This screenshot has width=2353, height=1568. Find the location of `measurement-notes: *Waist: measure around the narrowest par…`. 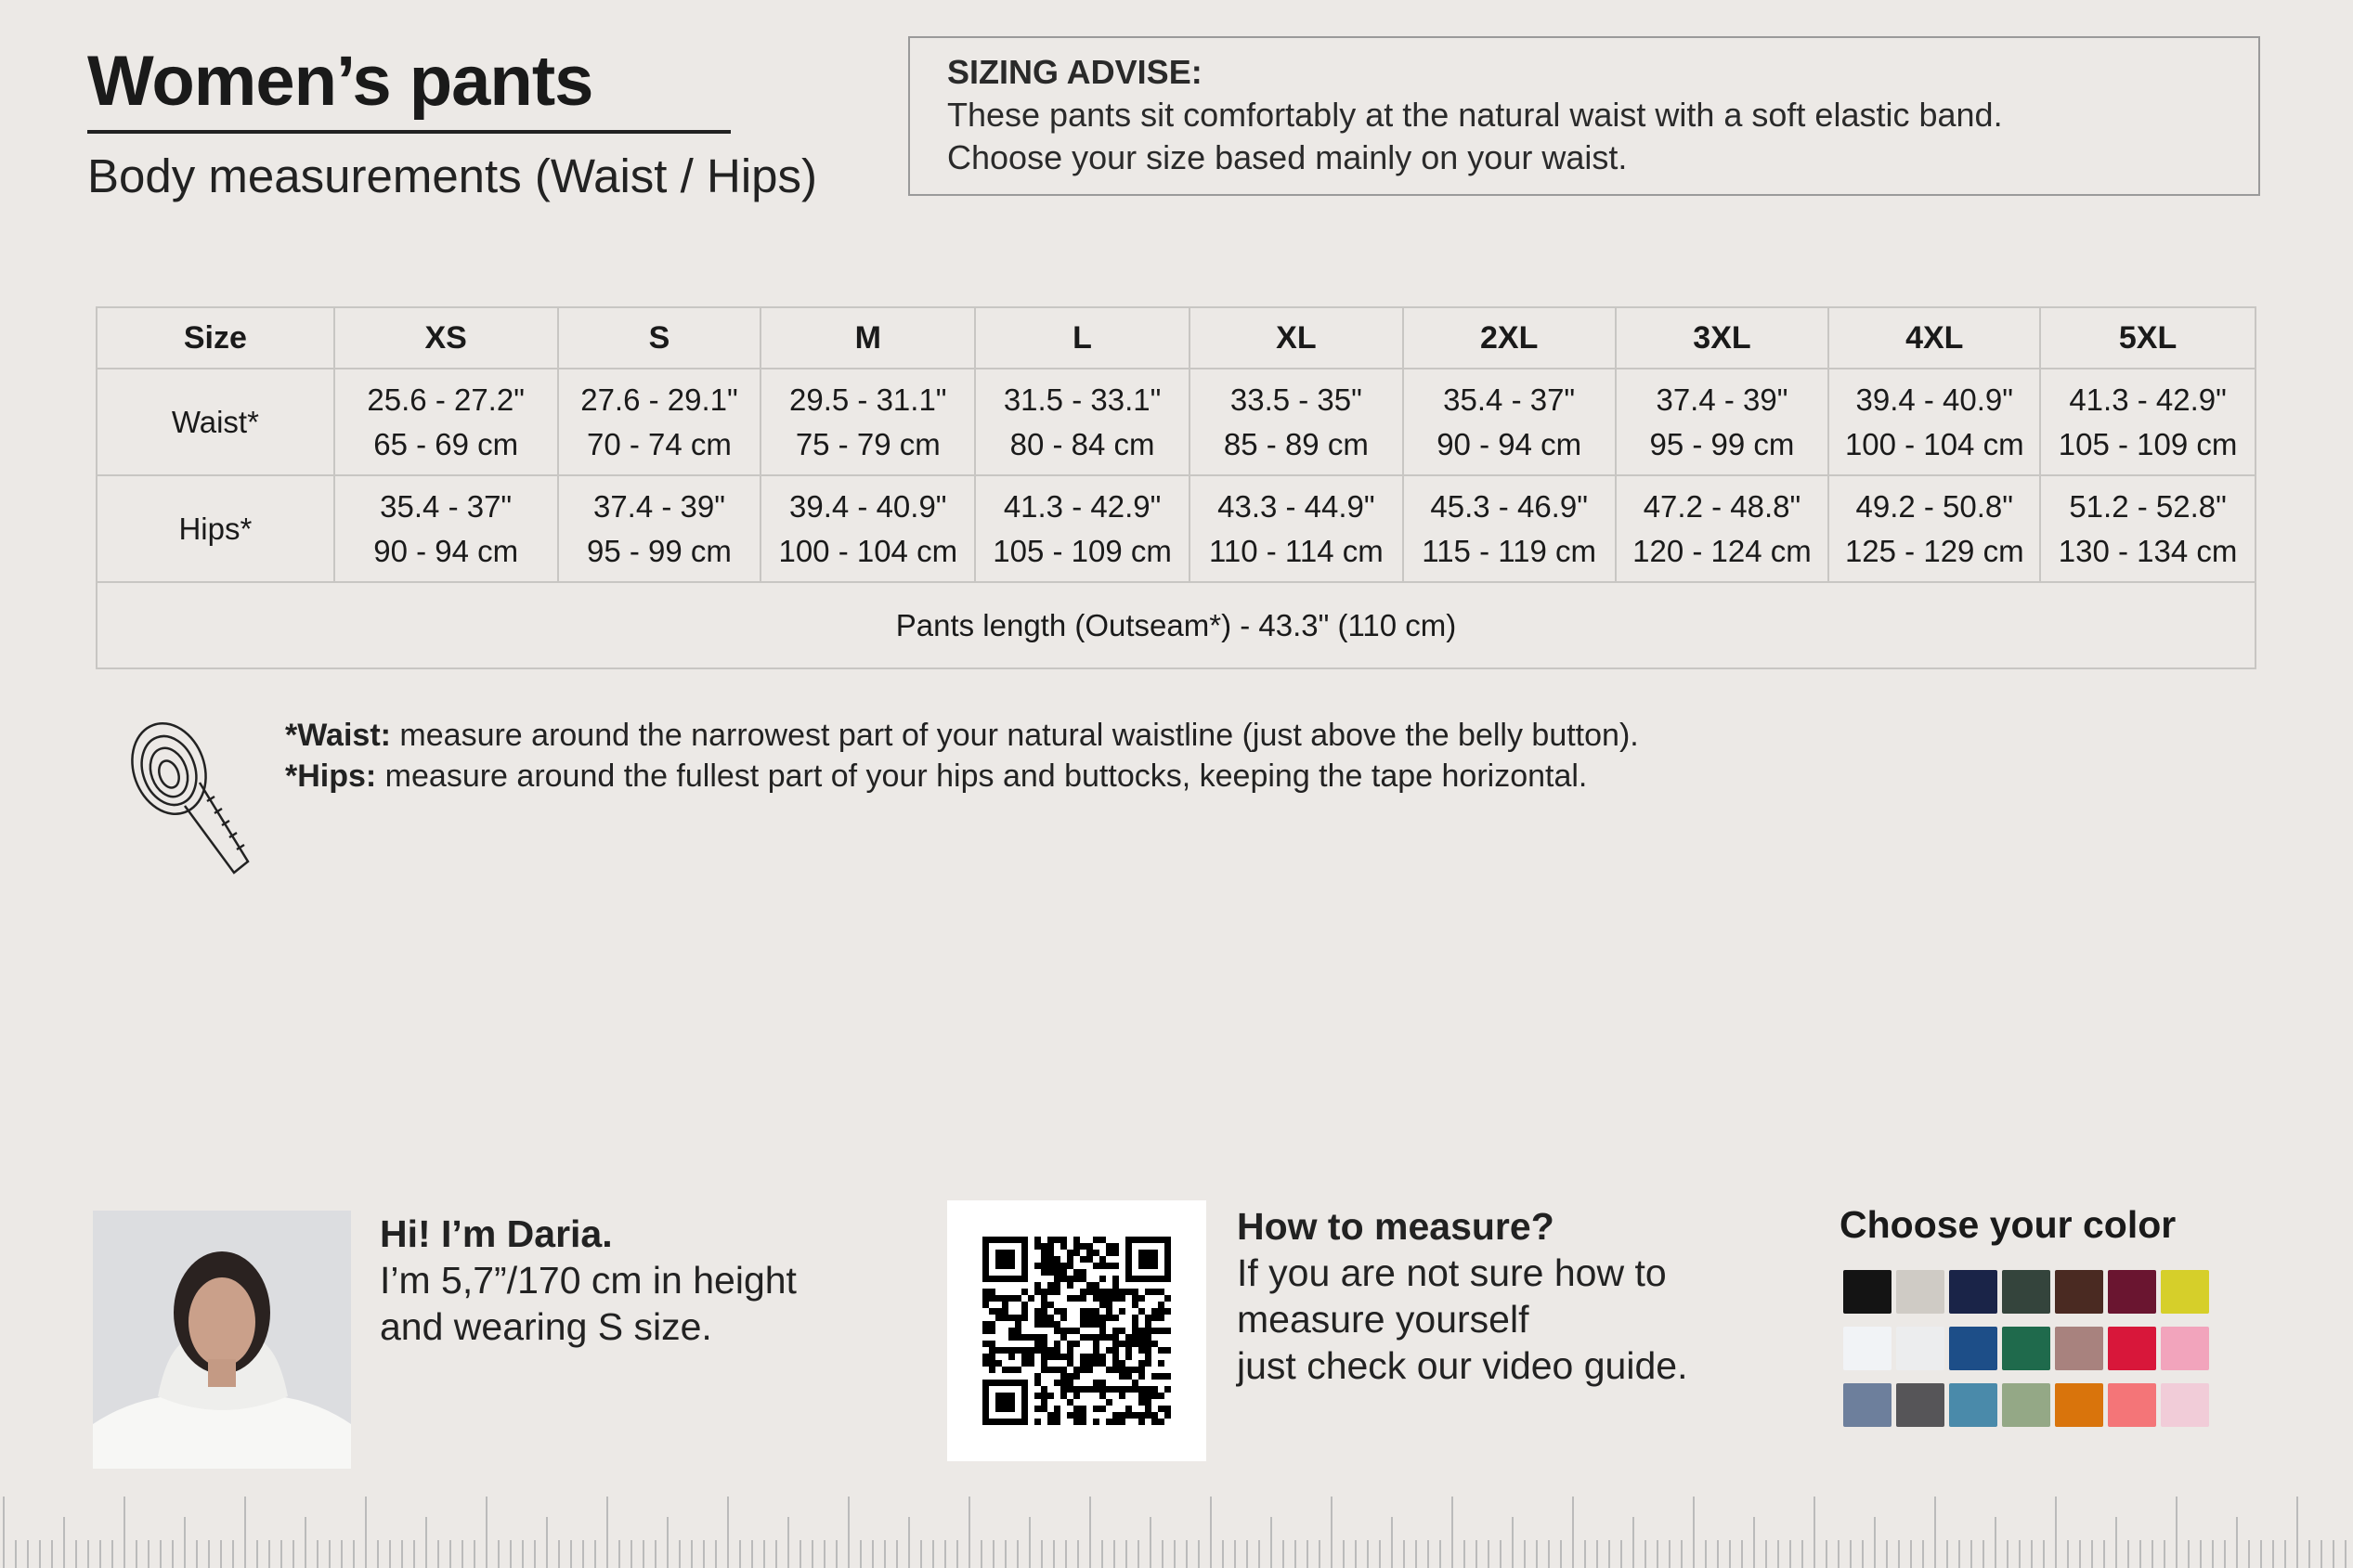

measurement-notes: *Waist: measure around the narrowest par… is located at coordinates (962, 756).